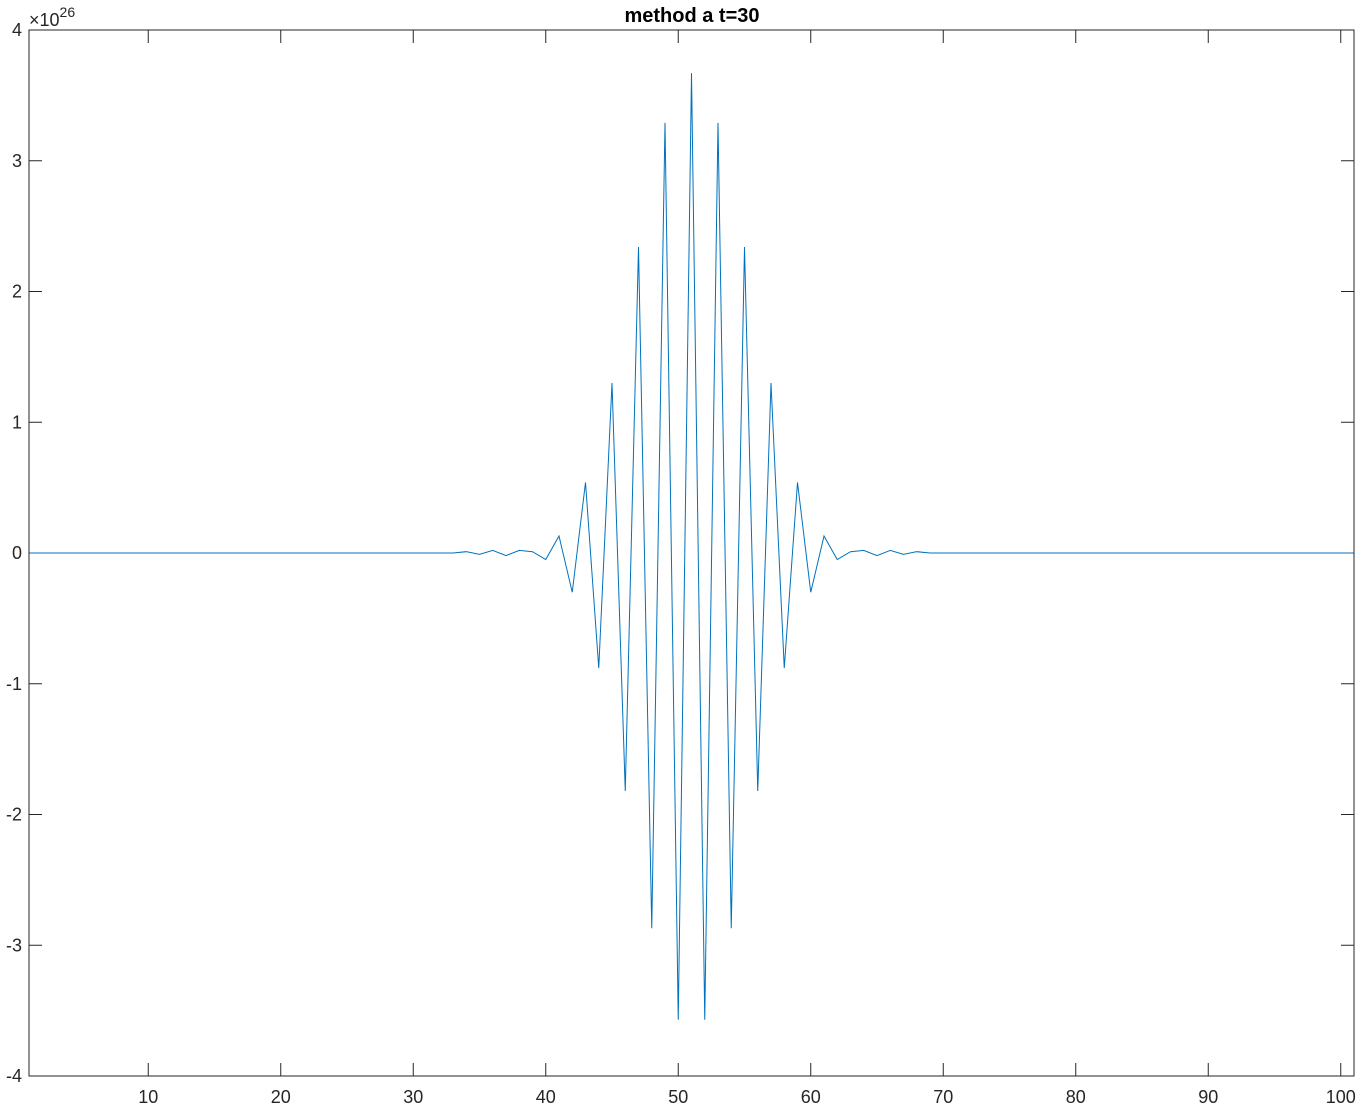  I want to click on y-tick-label: 4, so click(17, 30).